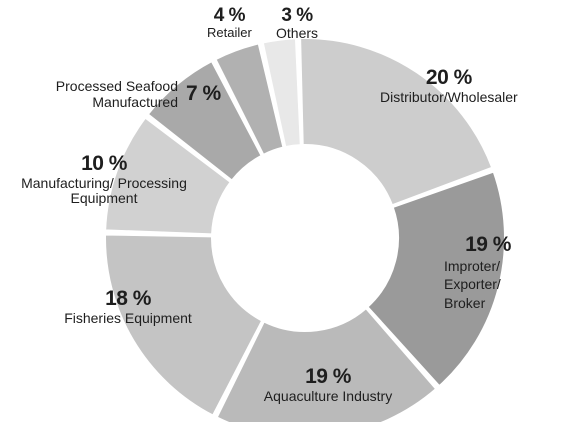  I want to click on slice-value-processed-seafood-manufactured: 7 %, so click(203, 93).